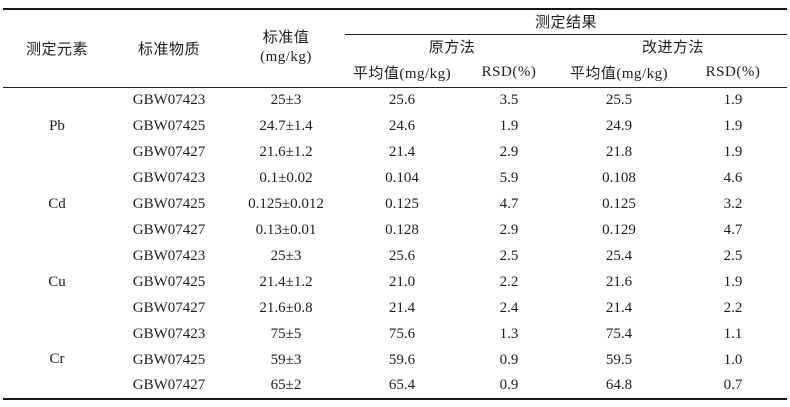  I want to click on standard-value-cell: 21.6±1.2, so click(286, 151).